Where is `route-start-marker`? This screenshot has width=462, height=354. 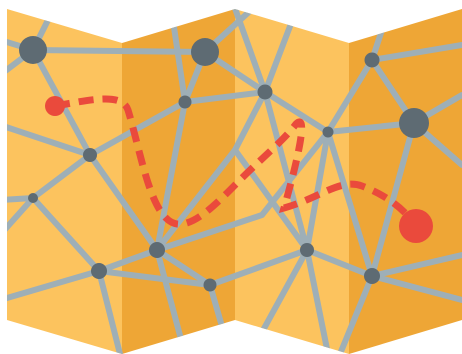 route-start-marker is located at coordinates (55, 106).